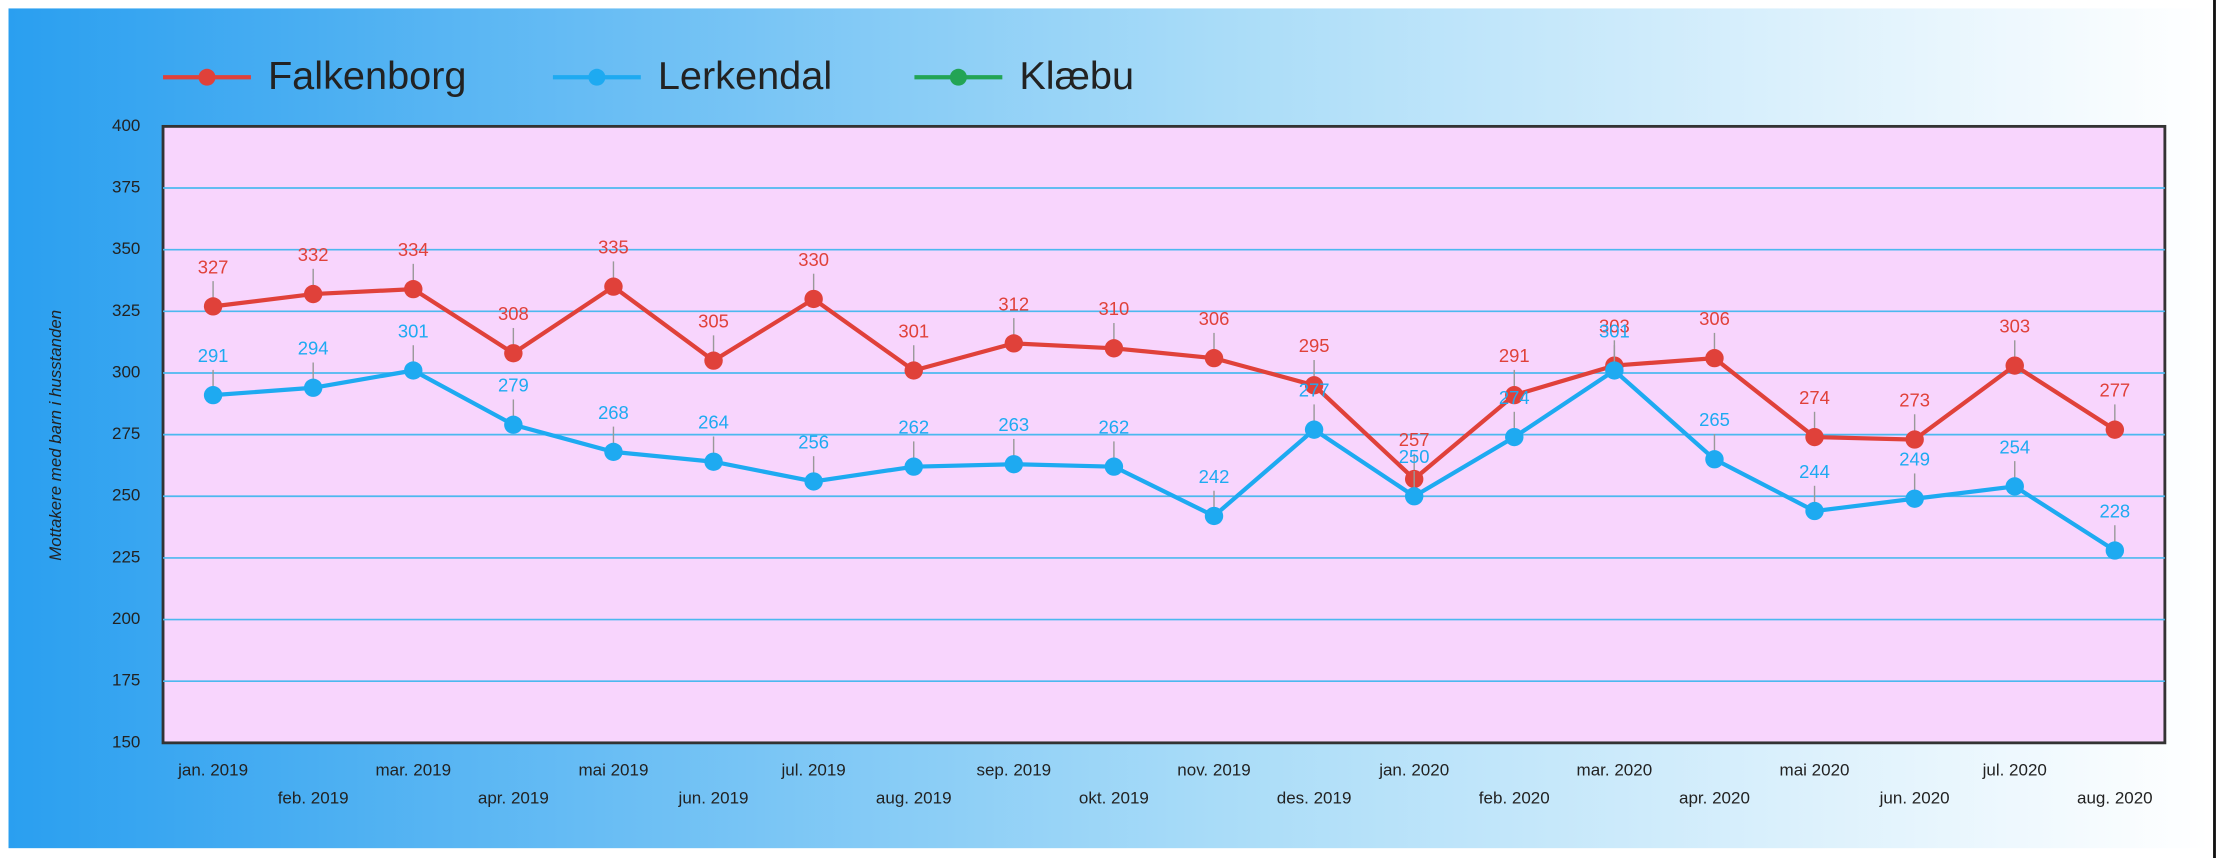  Describe the element at coordinates (126, 248) in the screenshot. I see `y-tick-label: 350` at that location.